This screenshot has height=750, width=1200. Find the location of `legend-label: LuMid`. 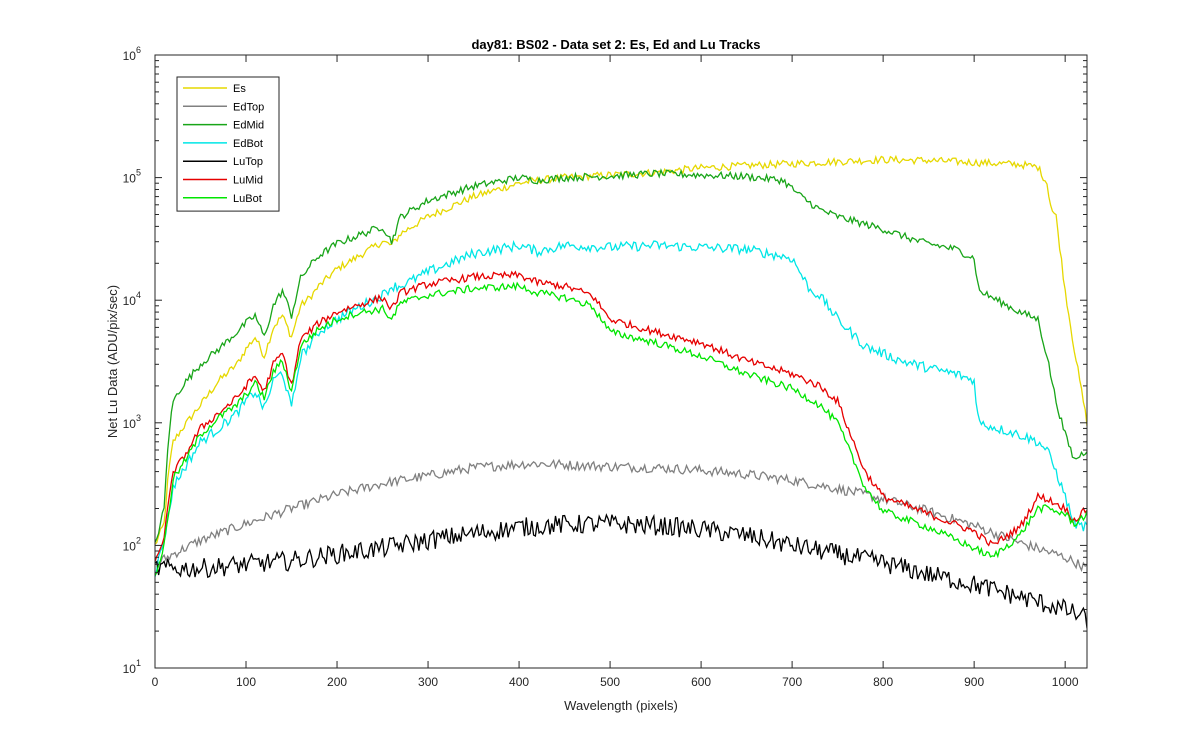

legend-label: LuMid is located at coordinates (248, 181).